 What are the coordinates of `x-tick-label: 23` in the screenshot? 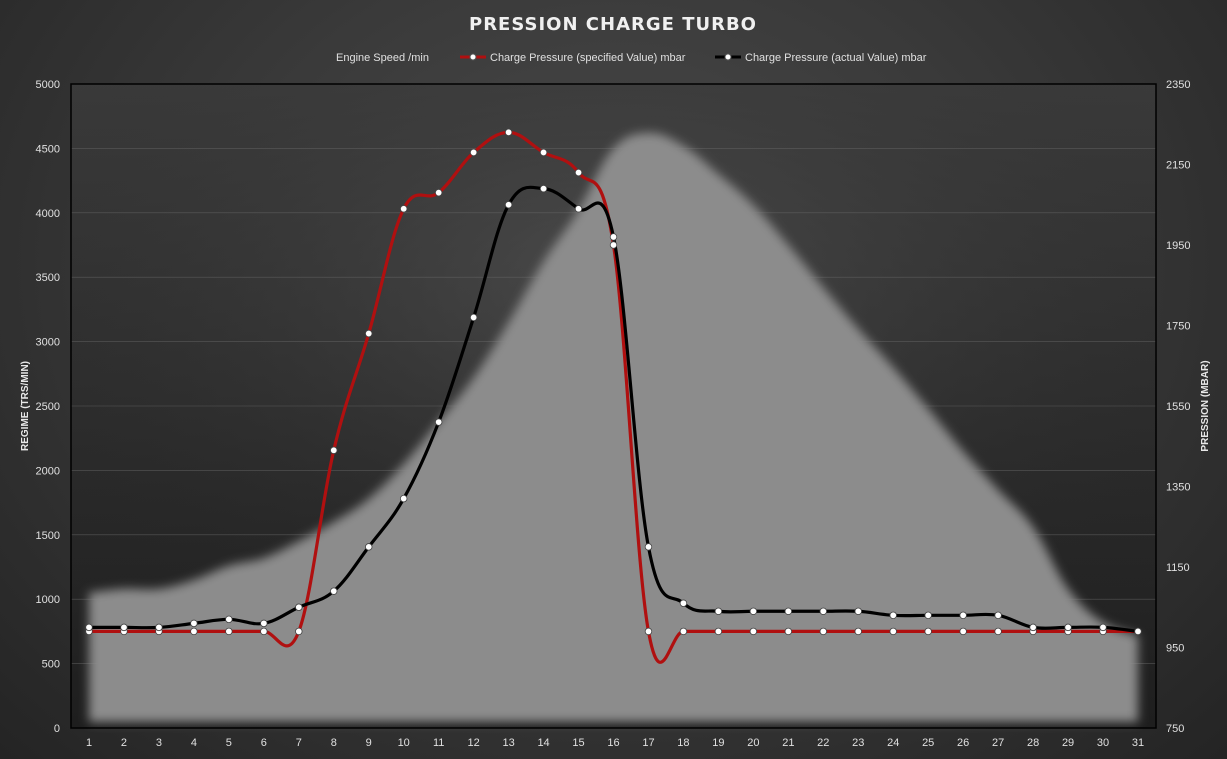 It's located at (858, 743).